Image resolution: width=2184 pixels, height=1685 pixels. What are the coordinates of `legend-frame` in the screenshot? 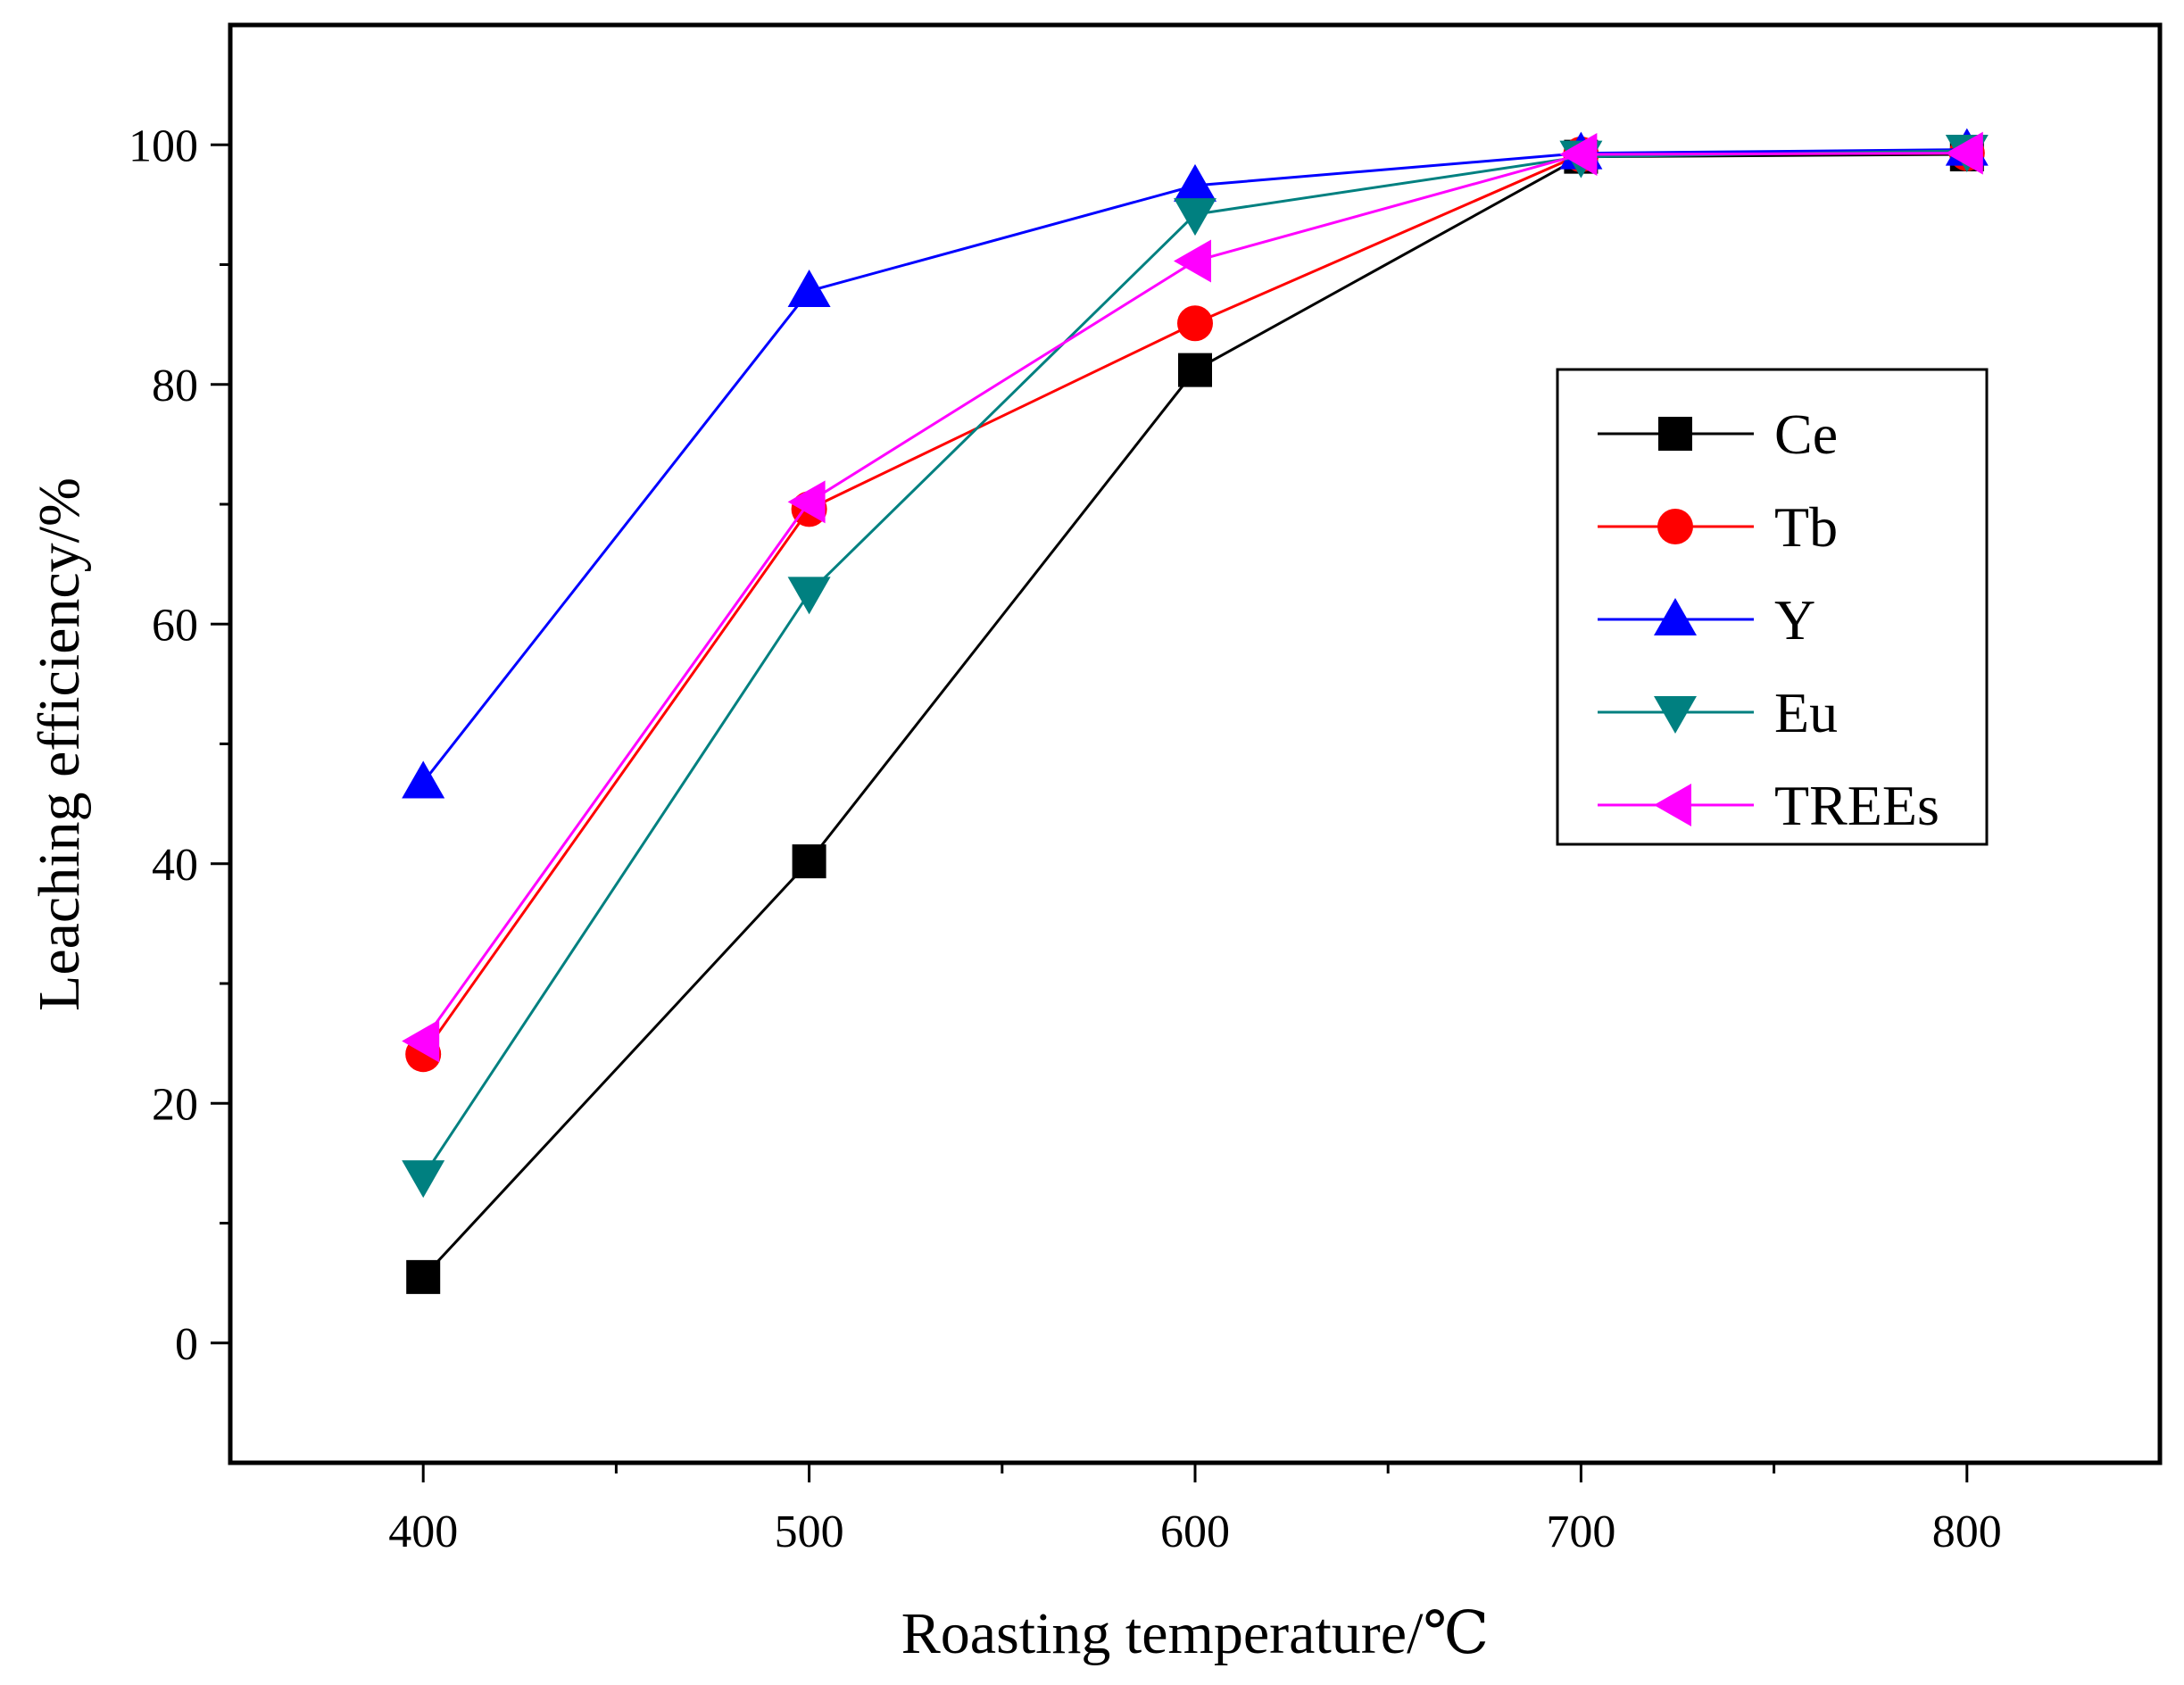 It's located at (1773, 607).